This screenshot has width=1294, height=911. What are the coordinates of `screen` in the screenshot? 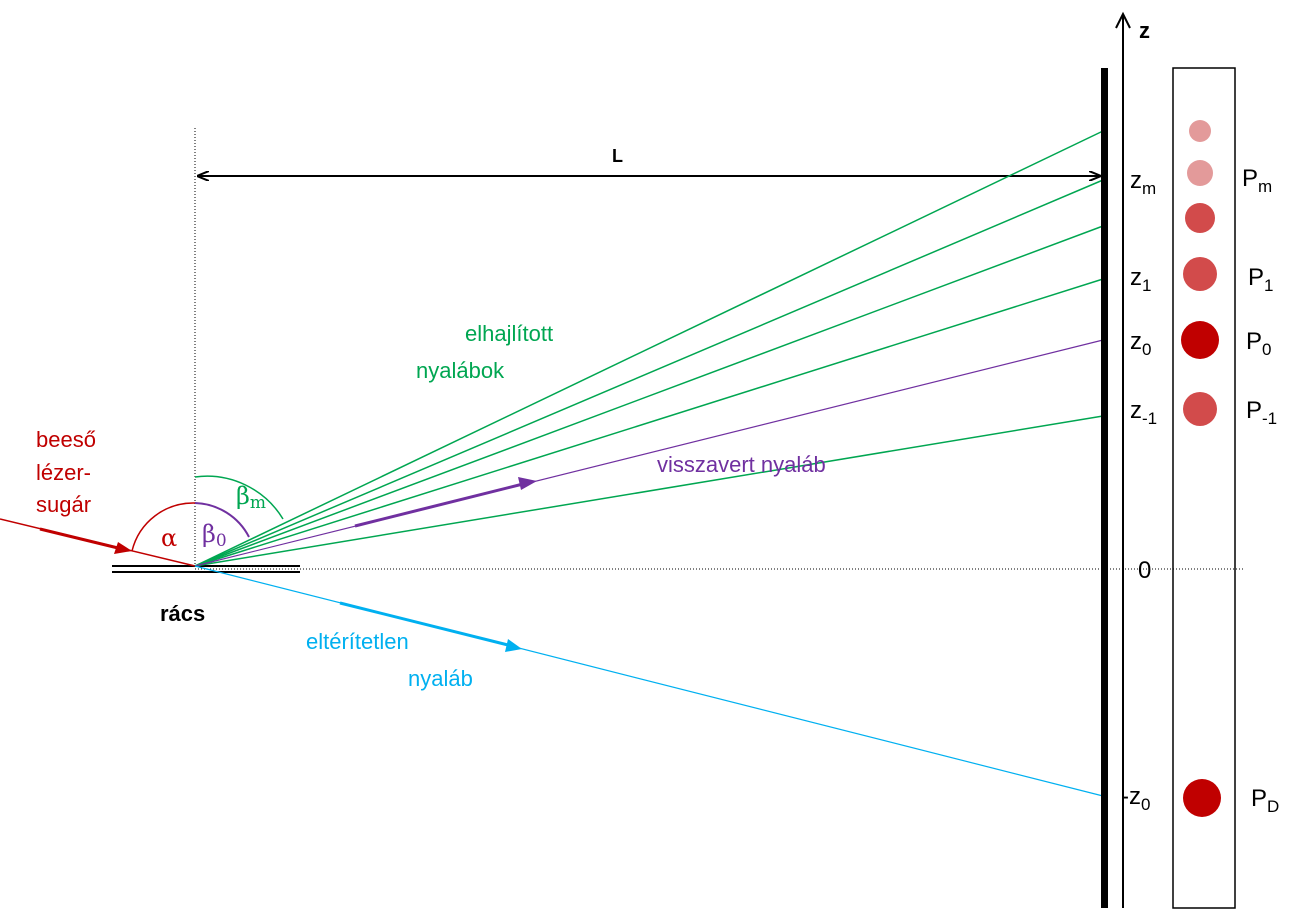 It's located at (1104, 488).